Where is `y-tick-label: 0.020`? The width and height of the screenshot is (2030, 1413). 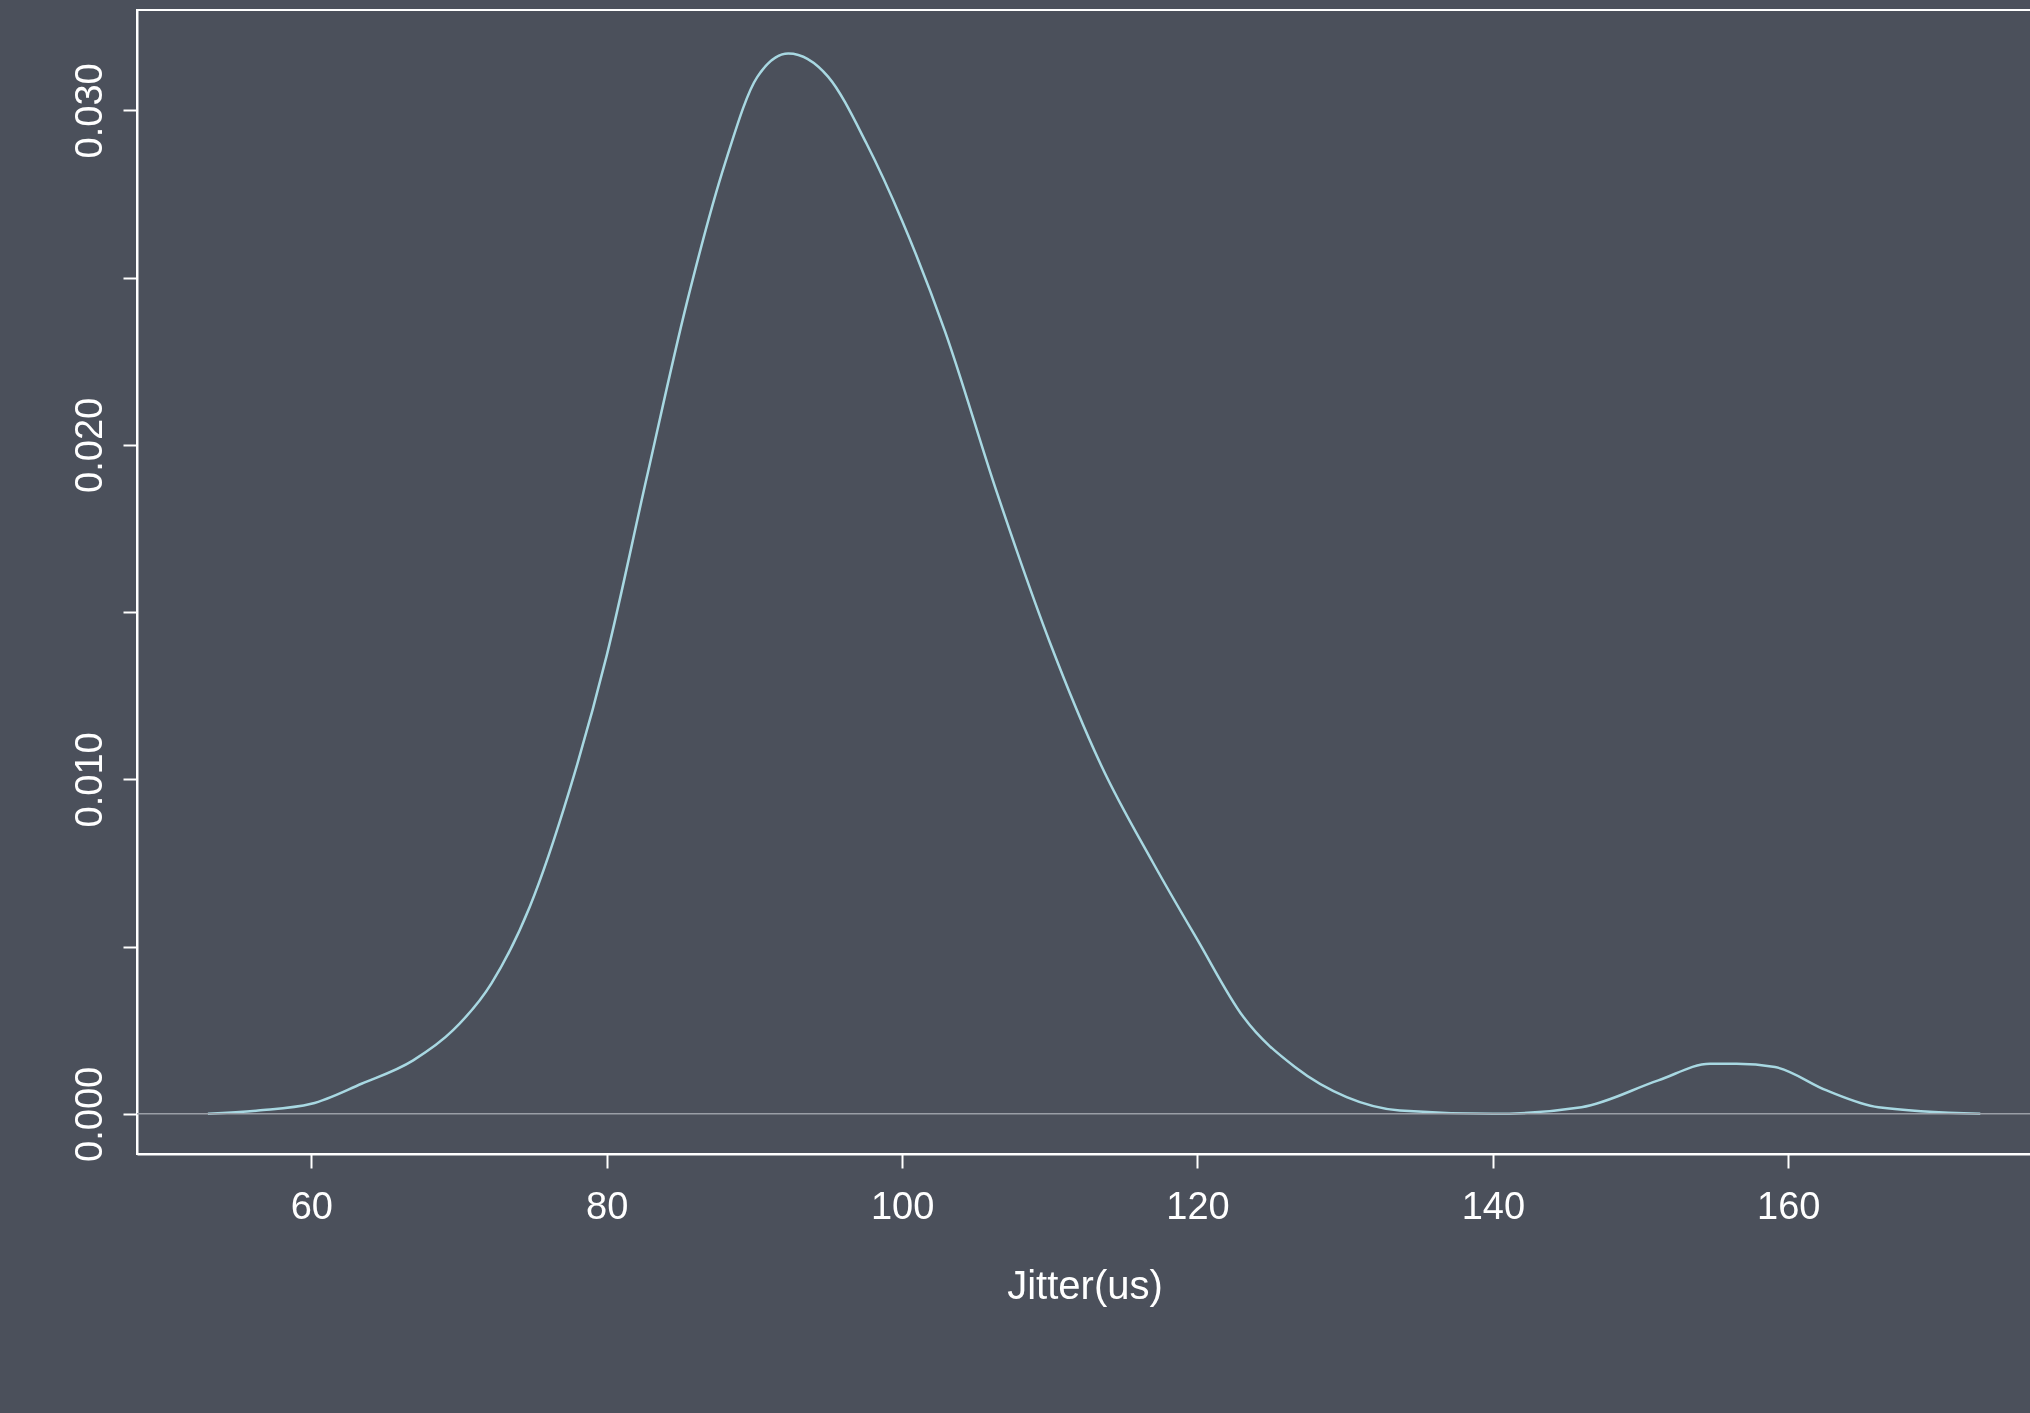
y-tick-label: 0.020 is located at coordinates (88, 445).